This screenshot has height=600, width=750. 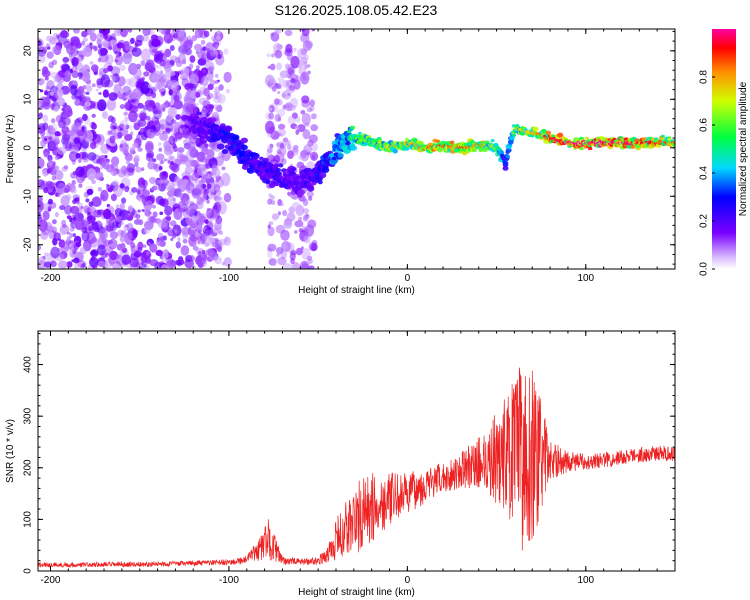 I want to click on x-tick-label: -200, so click(x=50, y=278).